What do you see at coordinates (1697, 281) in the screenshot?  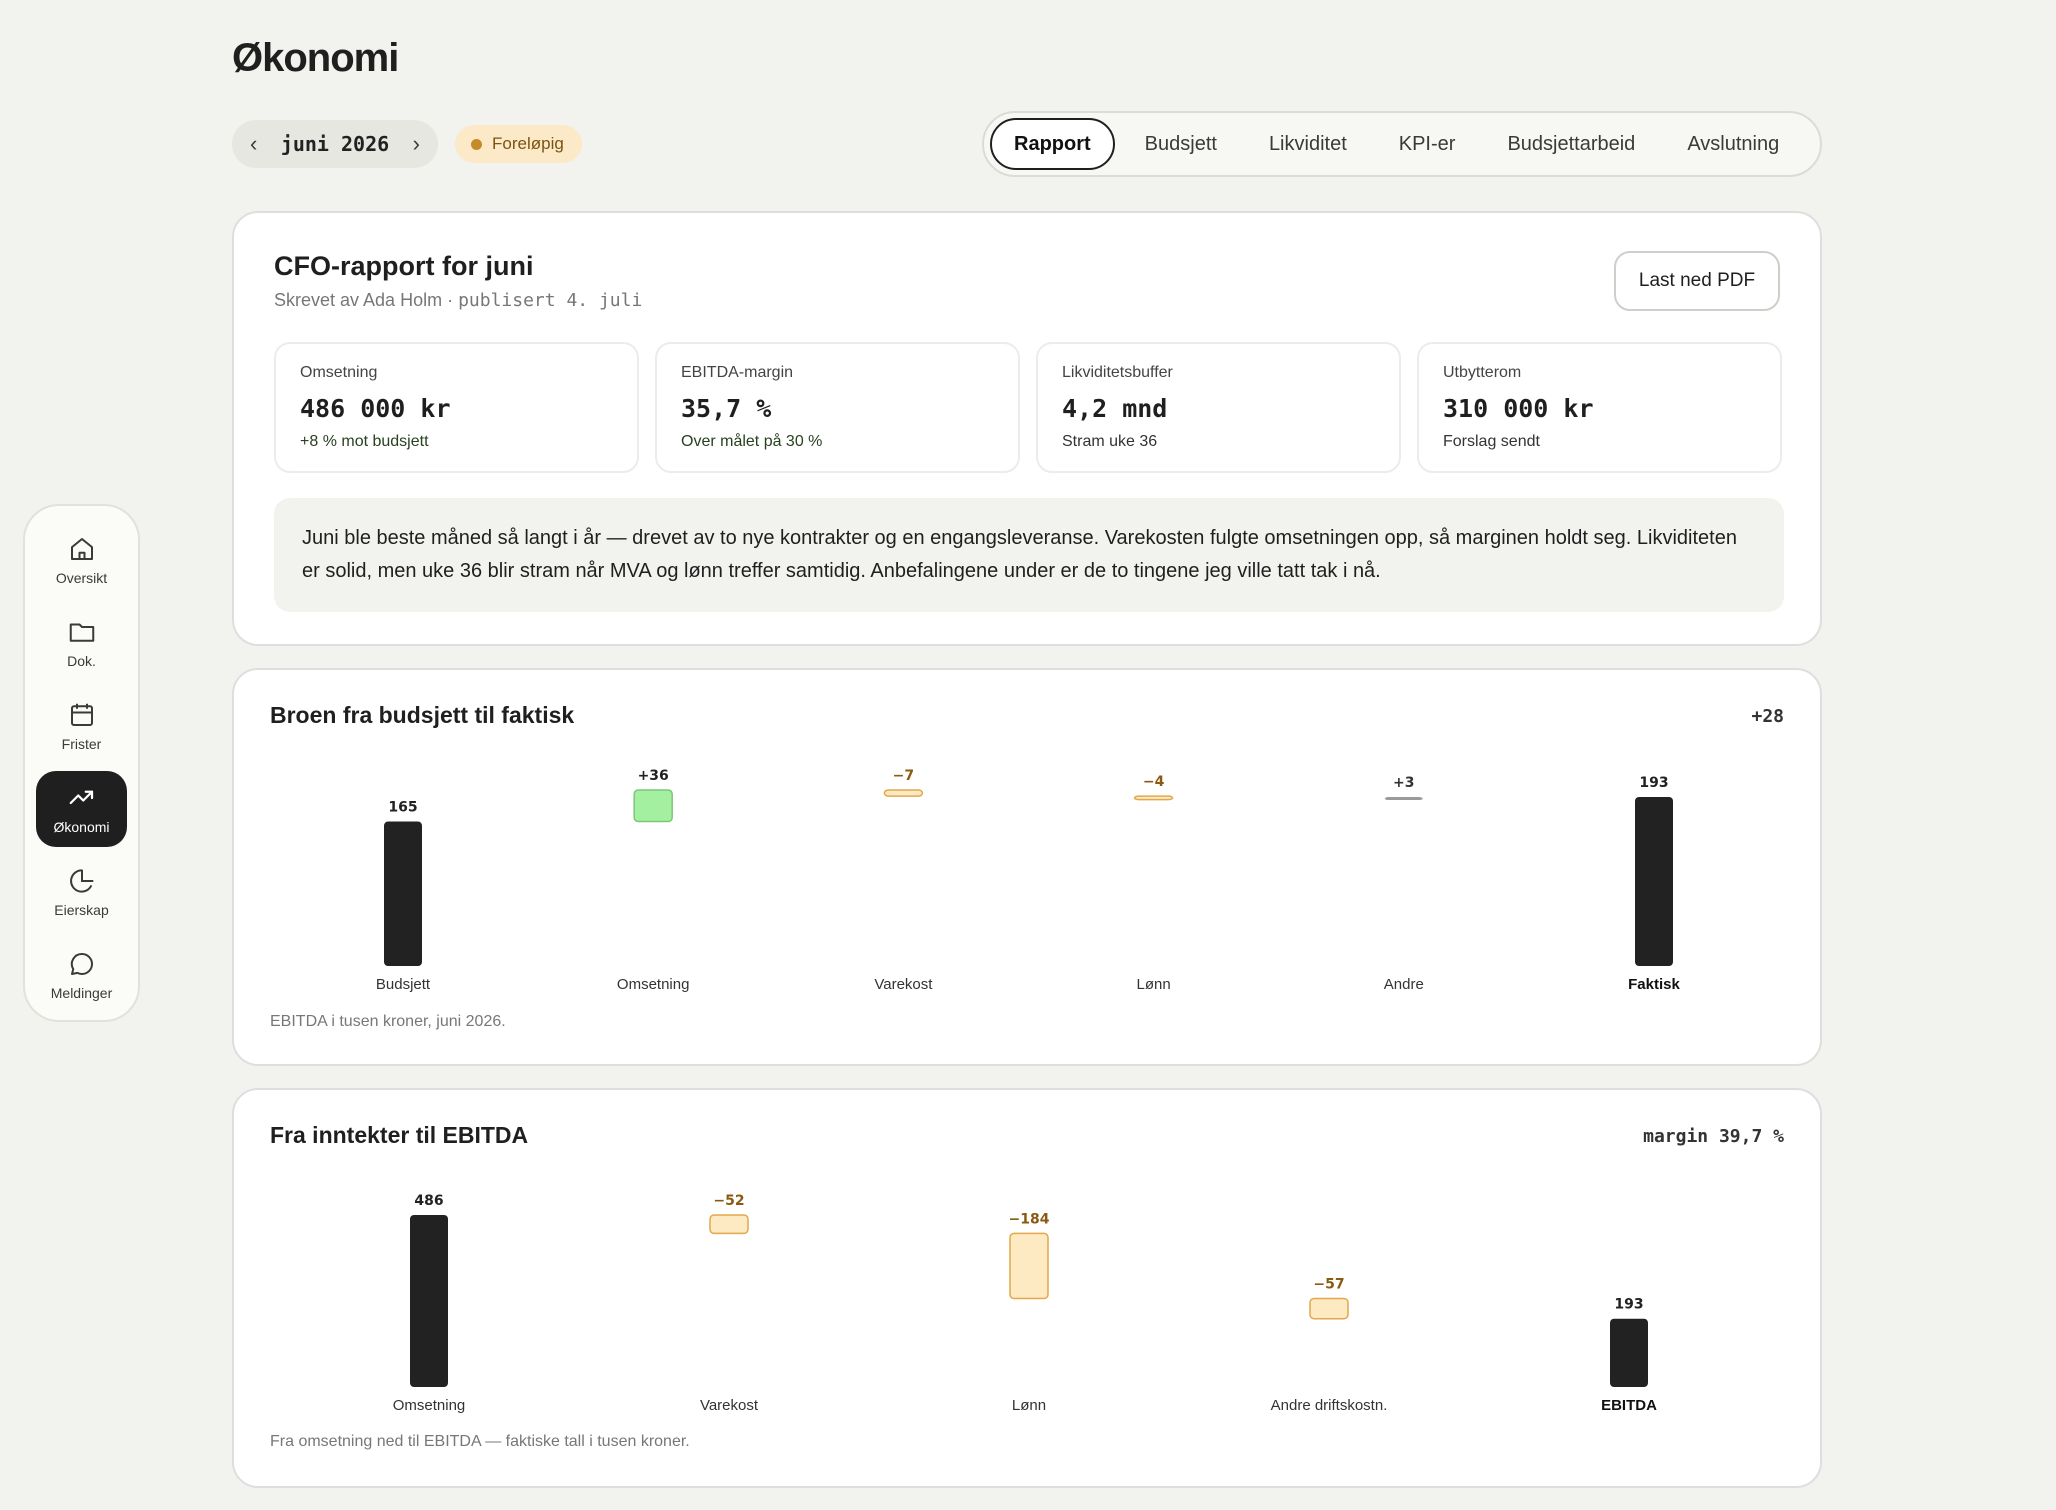 I see `download-pdf-button: Last ned PDF` at bounding box center [1697, 281].